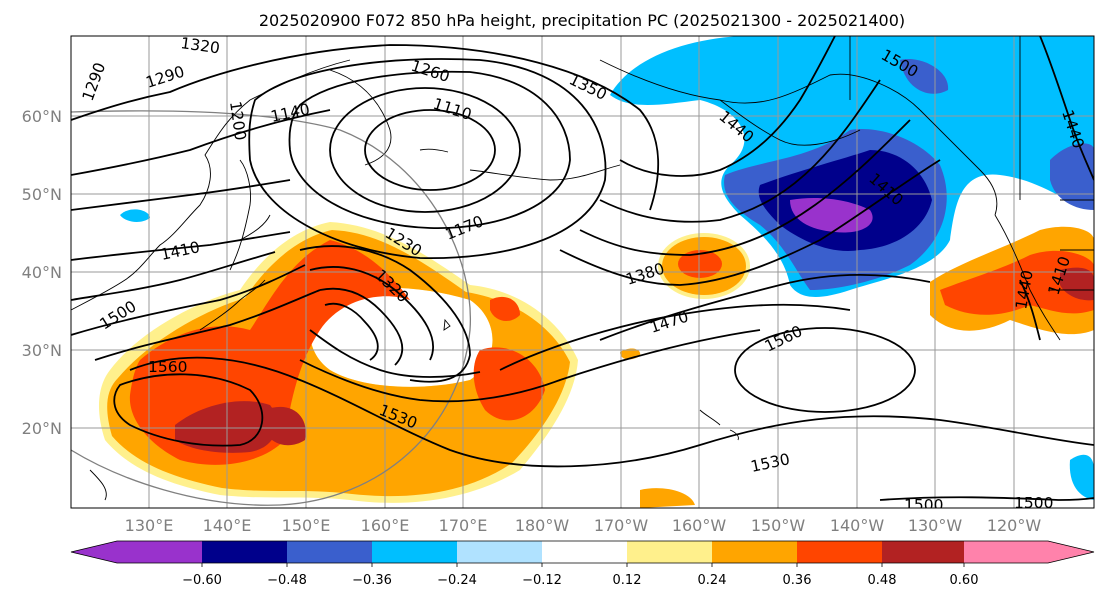 This screenshot has width=1105, height=601. Describe the element at coordinates (704, 266) in the screenshot. I see `positive-anomaly-central` at that location.